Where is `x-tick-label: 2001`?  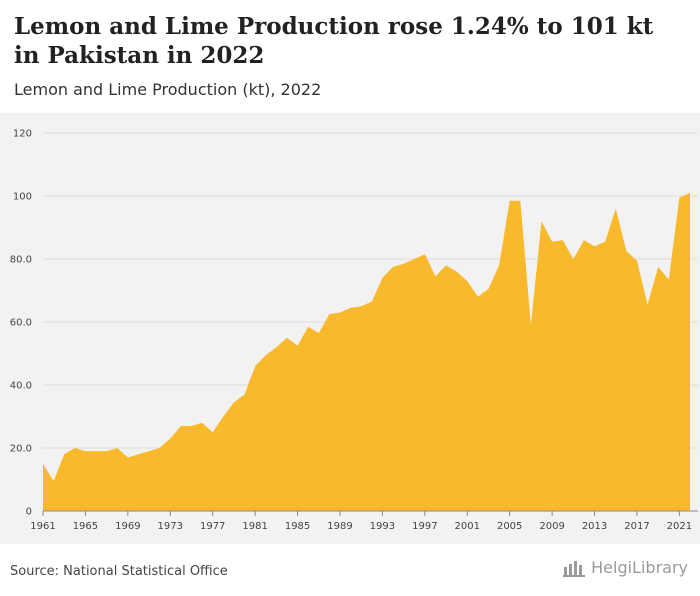
x-tick-label: 2001 is located at coordinates (467, 526).